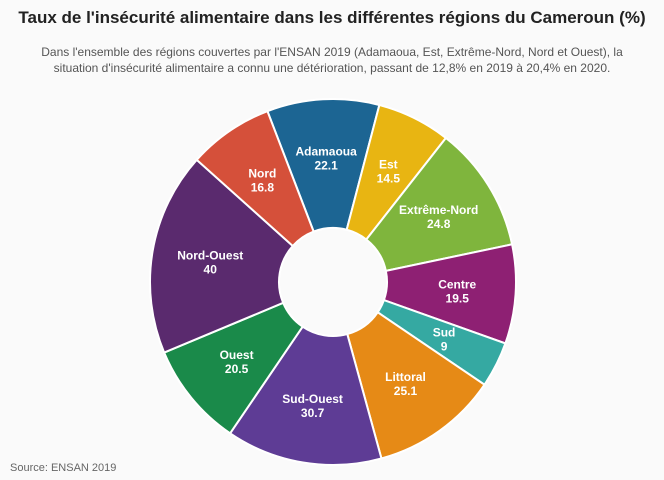  Describe the element at coordinates (438, 210) in the screenshot. I see `slice-category-label: Extrême-Nord` at that location.